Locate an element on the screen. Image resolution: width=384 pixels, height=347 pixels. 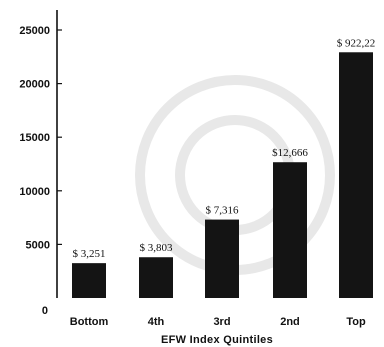
x-ticks: Bottom 4th 3rd 2nd Top is located at coordinates (218, 322).